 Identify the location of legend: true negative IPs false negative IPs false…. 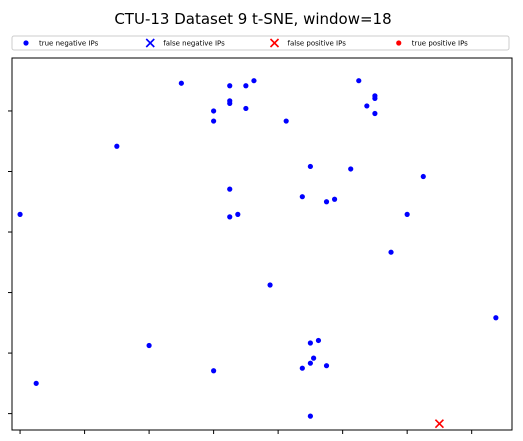
(260, 43).